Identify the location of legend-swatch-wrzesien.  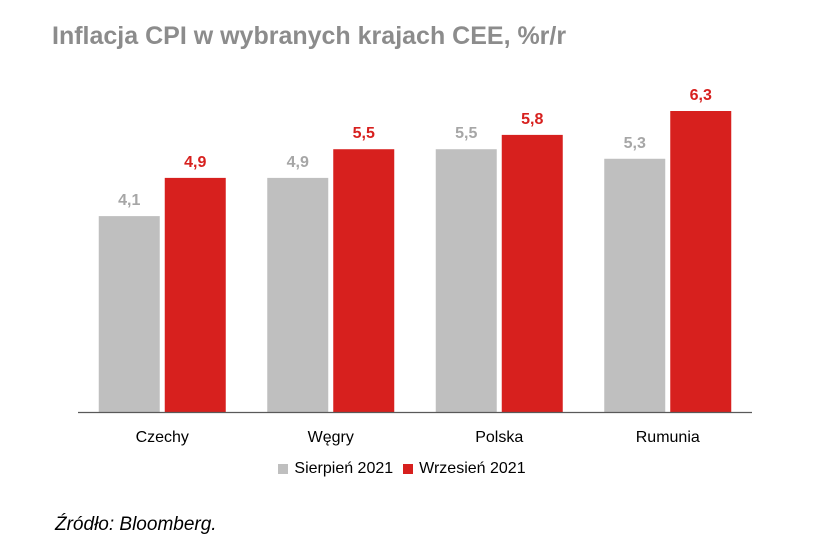
(408, 469).